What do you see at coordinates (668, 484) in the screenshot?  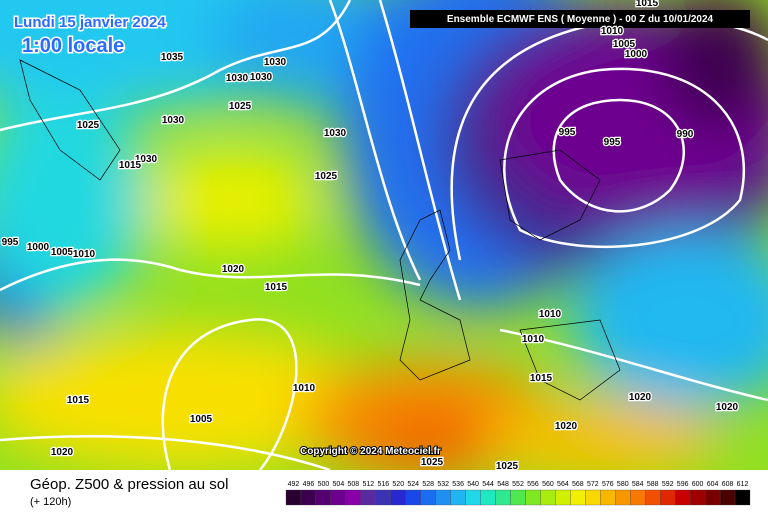 I see `colorbar-label: 592` at bounding box center [668, 484].